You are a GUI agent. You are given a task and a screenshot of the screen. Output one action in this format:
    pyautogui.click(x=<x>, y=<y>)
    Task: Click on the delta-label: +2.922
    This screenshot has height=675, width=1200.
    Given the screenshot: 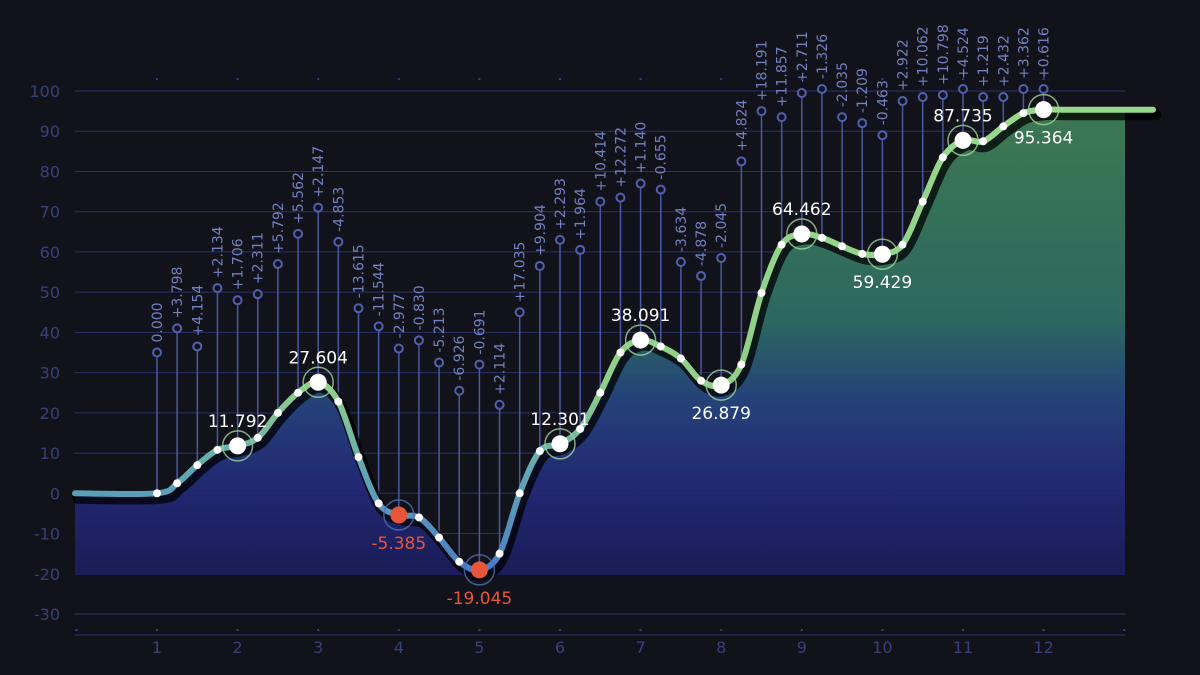 What is the action you would take?
    pyautogui.click(x=904, y=65)
    